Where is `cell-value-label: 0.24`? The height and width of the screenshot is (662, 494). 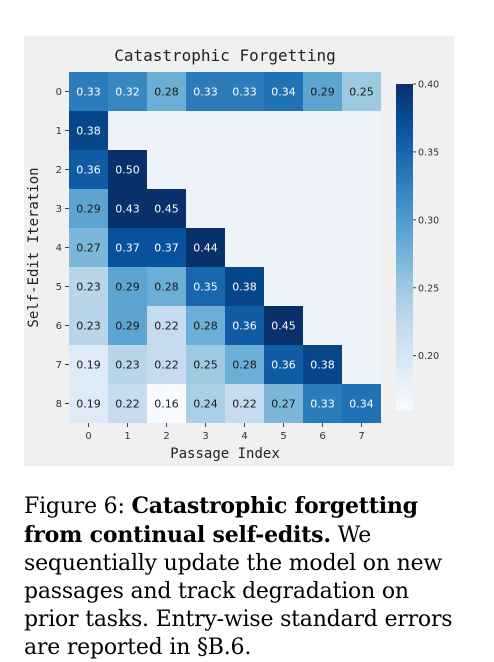 cell-value-label: 0.24 is located at coordinates (205, 404).